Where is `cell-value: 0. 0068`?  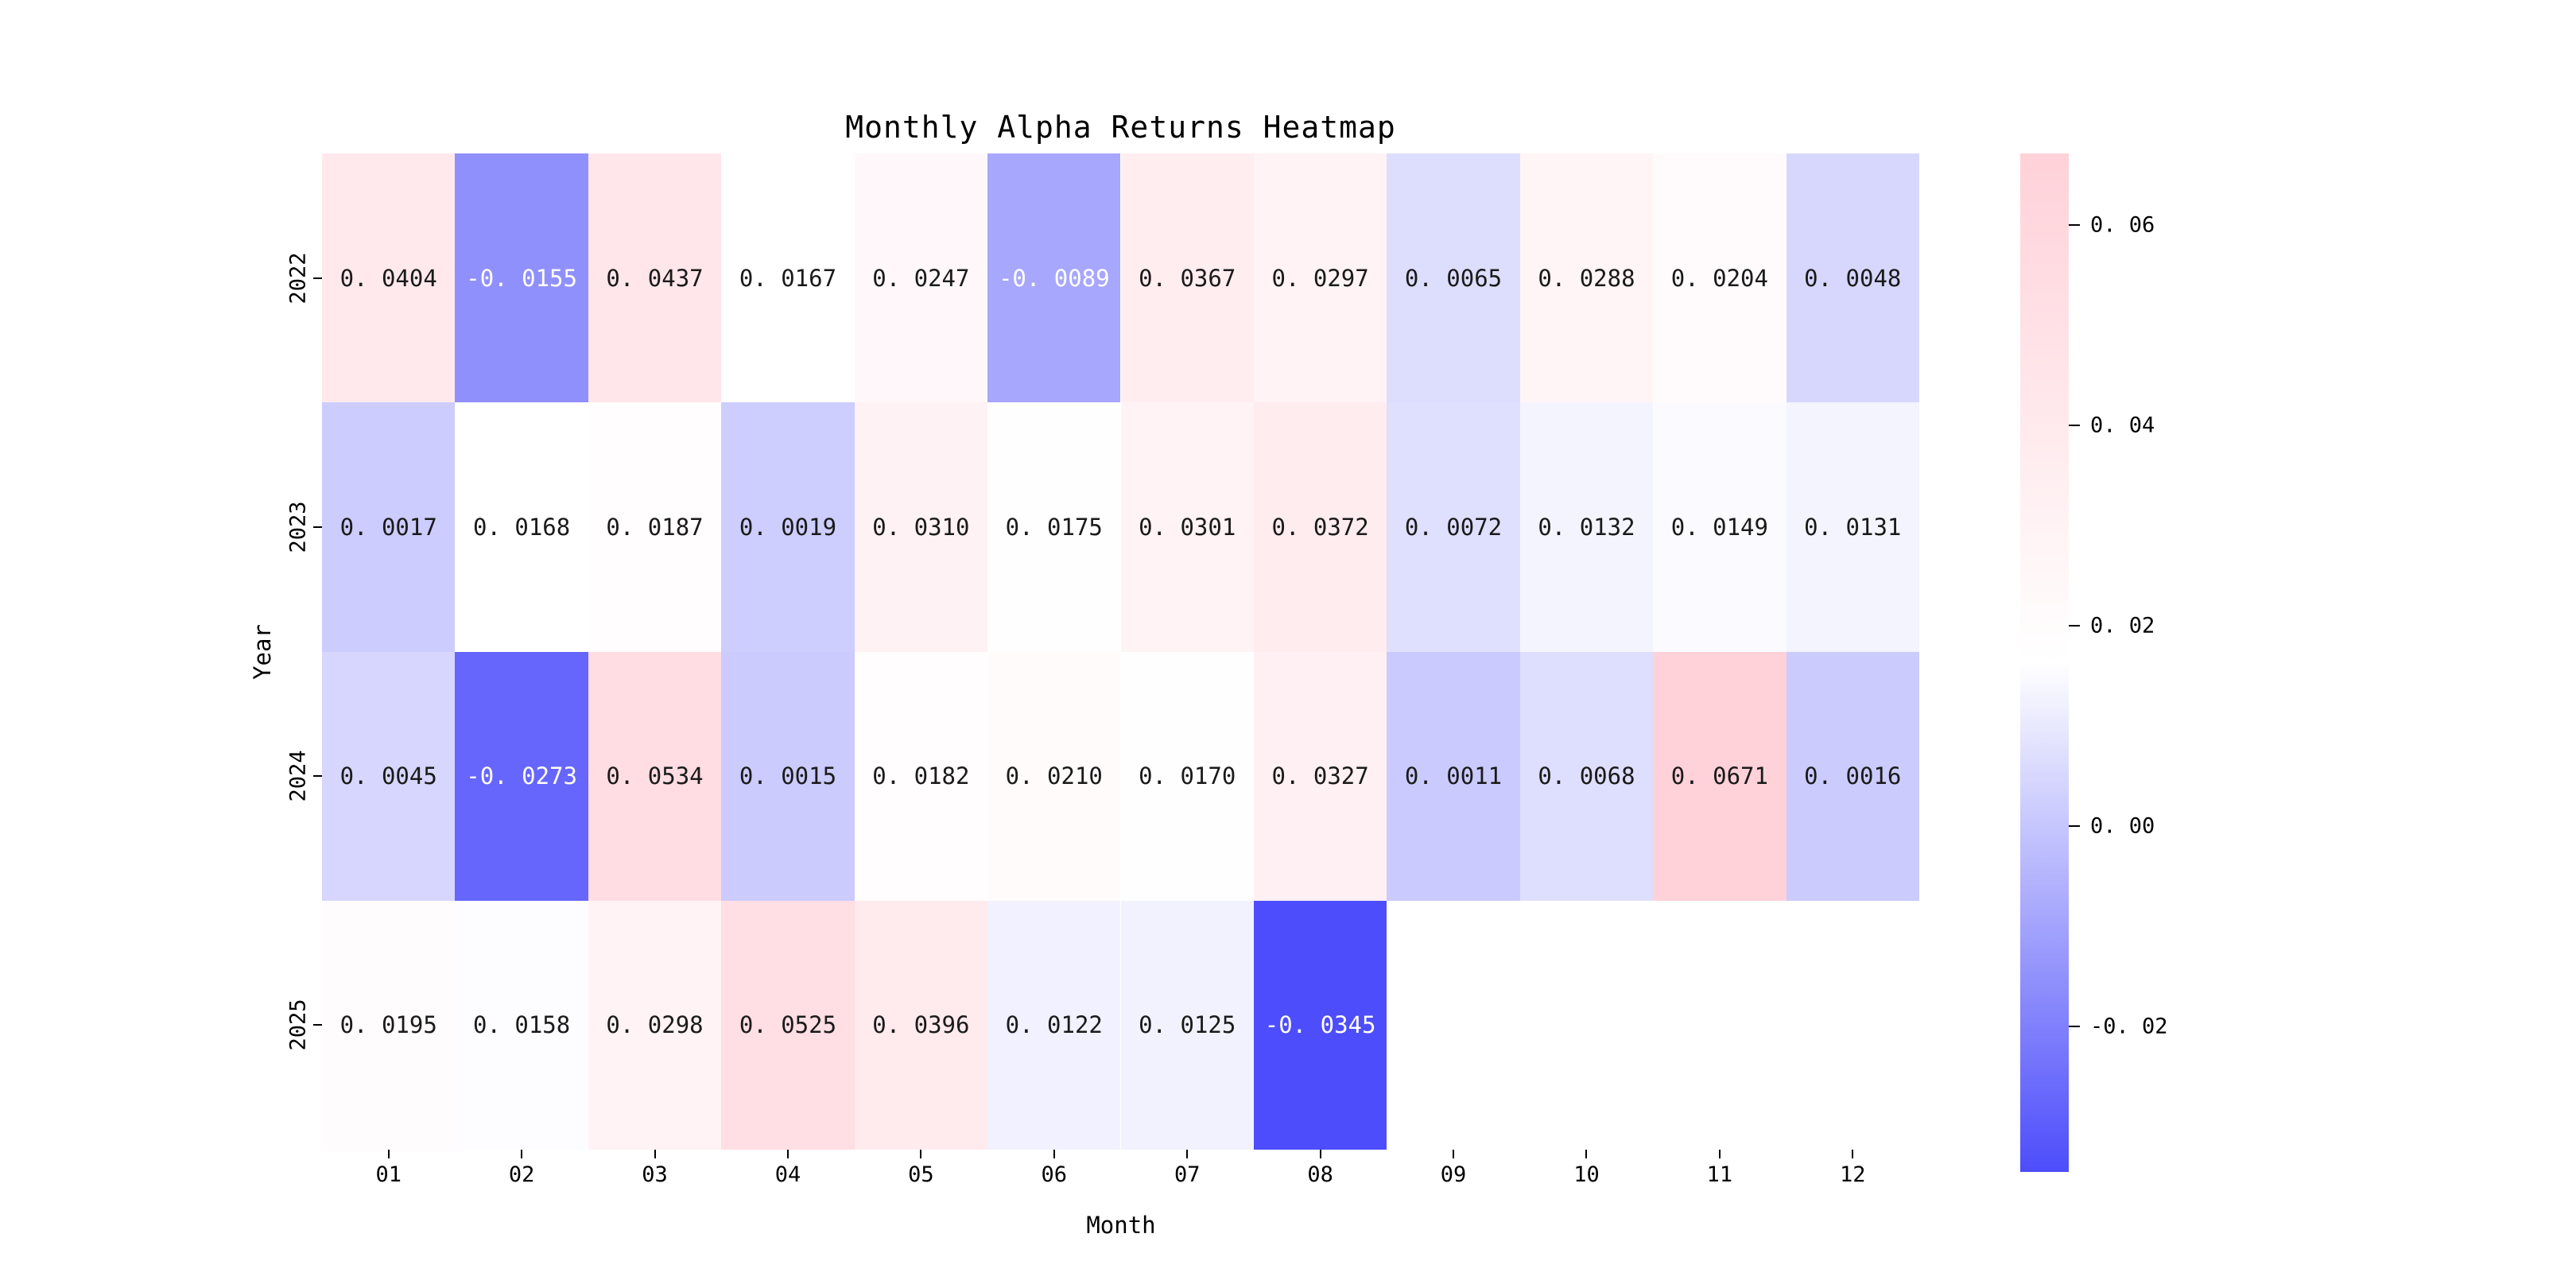 cell-value: 0. 0068 is located at coordinates (1586, 776).